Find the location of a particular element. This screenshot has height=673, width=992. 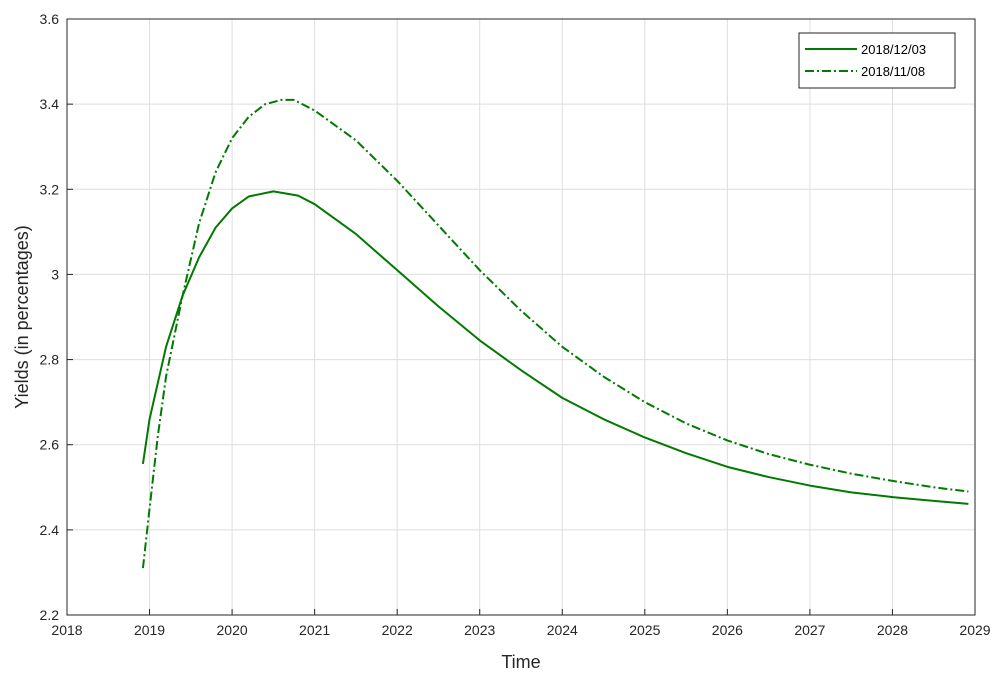

x-tick-label: 2025 is located at coordinates (644, 630).